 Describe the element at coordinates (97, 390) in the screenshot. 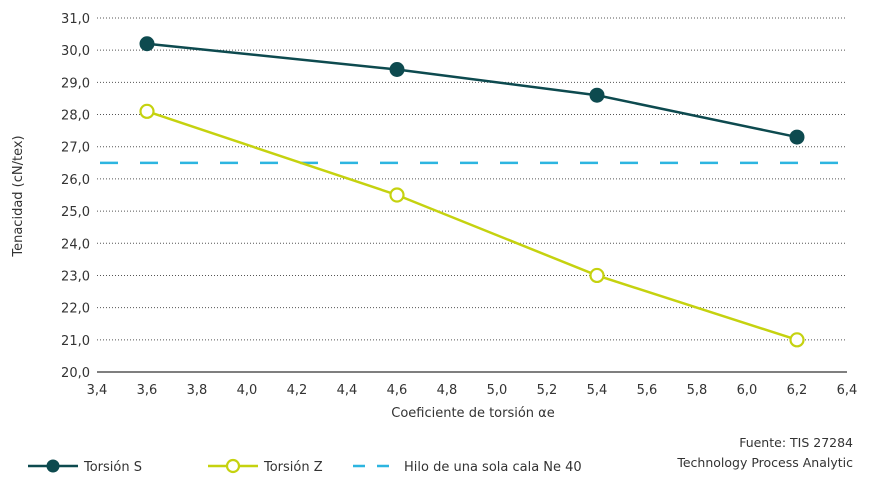

I see `x-tick-label: 3,4` at that location.